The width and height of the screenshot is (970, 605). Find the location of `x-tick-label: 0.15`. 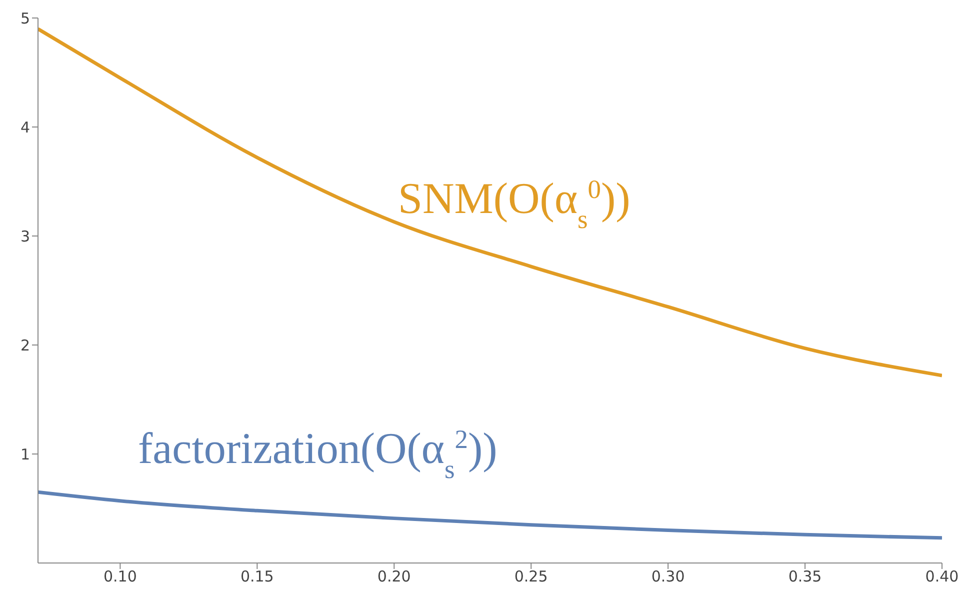

x-tick-label: 0.15 is located at coordinates (257, 577).